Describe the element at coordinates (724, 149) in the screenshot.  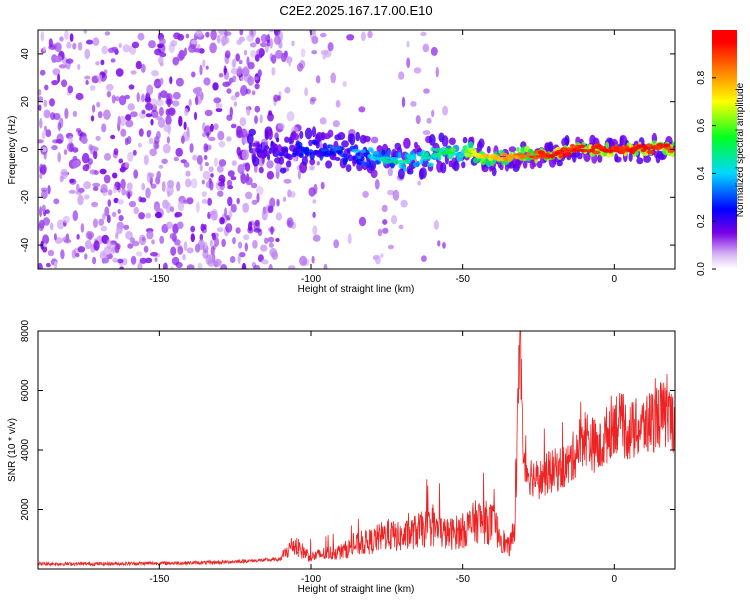
I see `colorbar-gradient` at that location.